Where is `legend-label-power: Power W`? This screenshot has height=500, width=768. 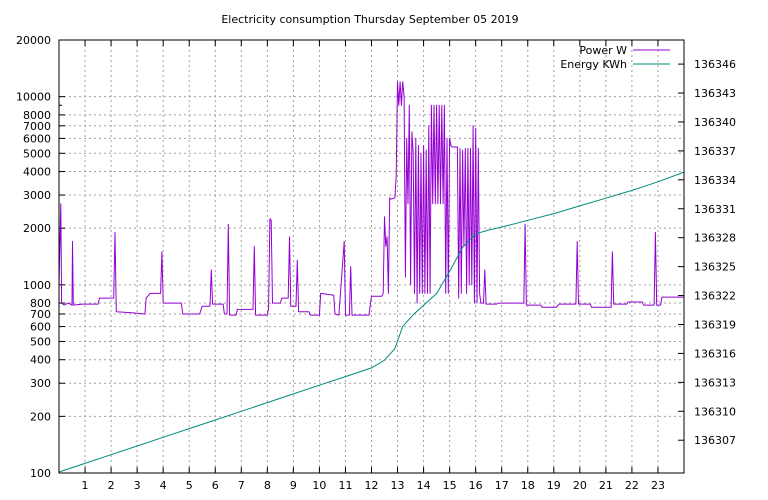
legend-label-power: Power W is located at coordinates (603, 50).